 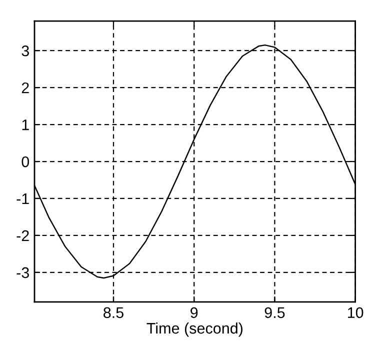 What do you see at coordinates (25, 50) in the screenshot?
I see `y-tick-label: 3` at bounding box center [25, 50].